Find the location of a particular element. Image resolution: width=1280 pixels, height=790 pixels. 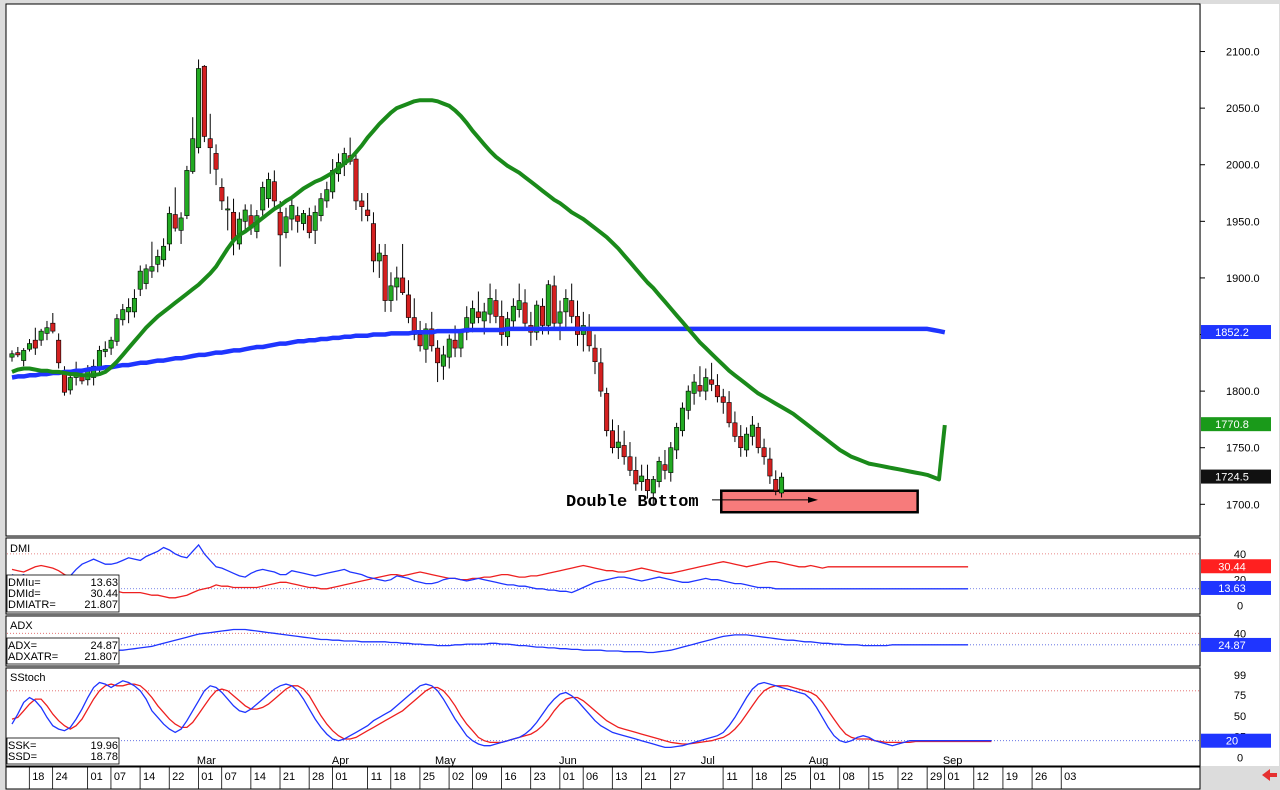

date-tick-label: 15 is located at coordinates (878, 777).